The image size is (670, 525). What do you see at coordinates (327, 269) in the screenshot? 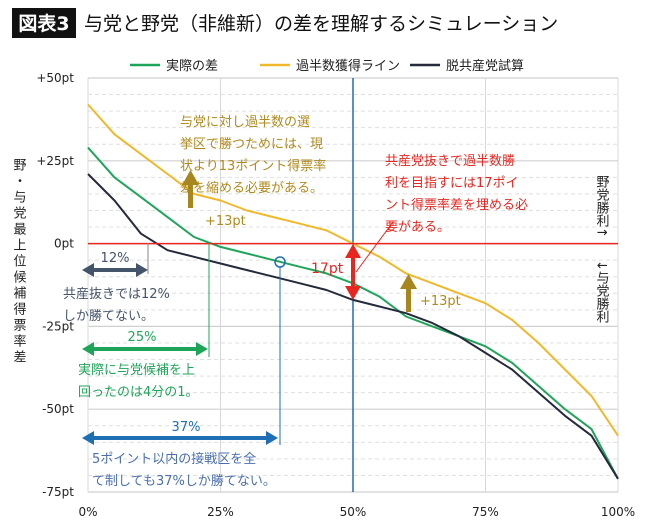
I see `red-arrow-label: 17pt` at bounding box center [327, 269].